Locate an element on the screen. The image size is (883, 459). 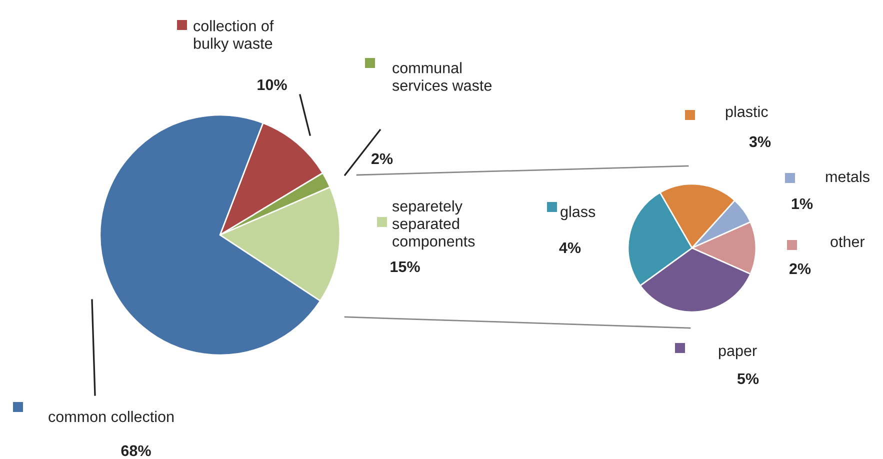
legend-label: paper is located at coordinates (737, 354).